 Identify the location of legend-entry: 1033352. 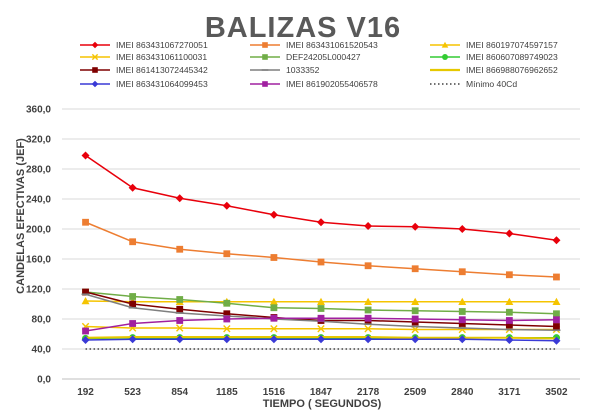
(285, 70).